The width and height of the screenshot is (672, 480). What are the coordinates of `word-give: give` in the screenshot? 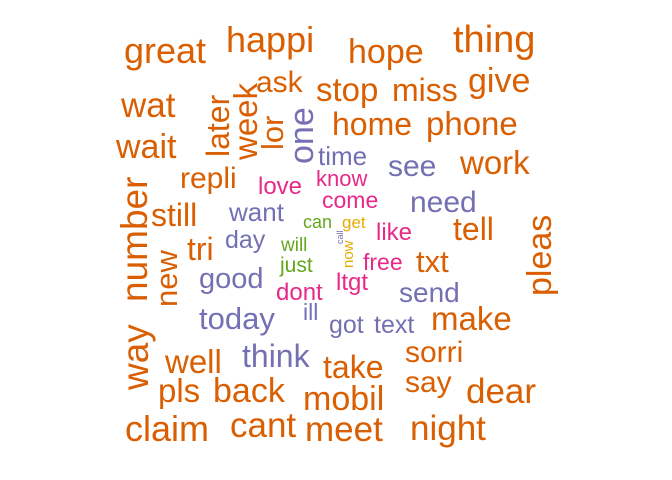 It's located at (499, 81).